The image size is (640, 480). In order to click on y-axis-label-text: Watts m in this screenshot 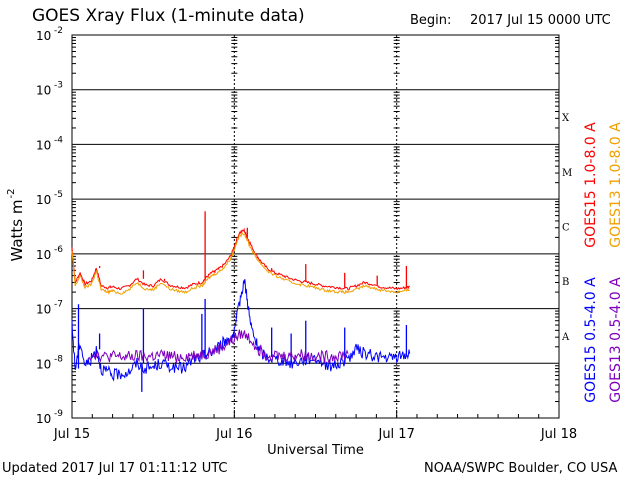, I will do `click(17, 230)`.